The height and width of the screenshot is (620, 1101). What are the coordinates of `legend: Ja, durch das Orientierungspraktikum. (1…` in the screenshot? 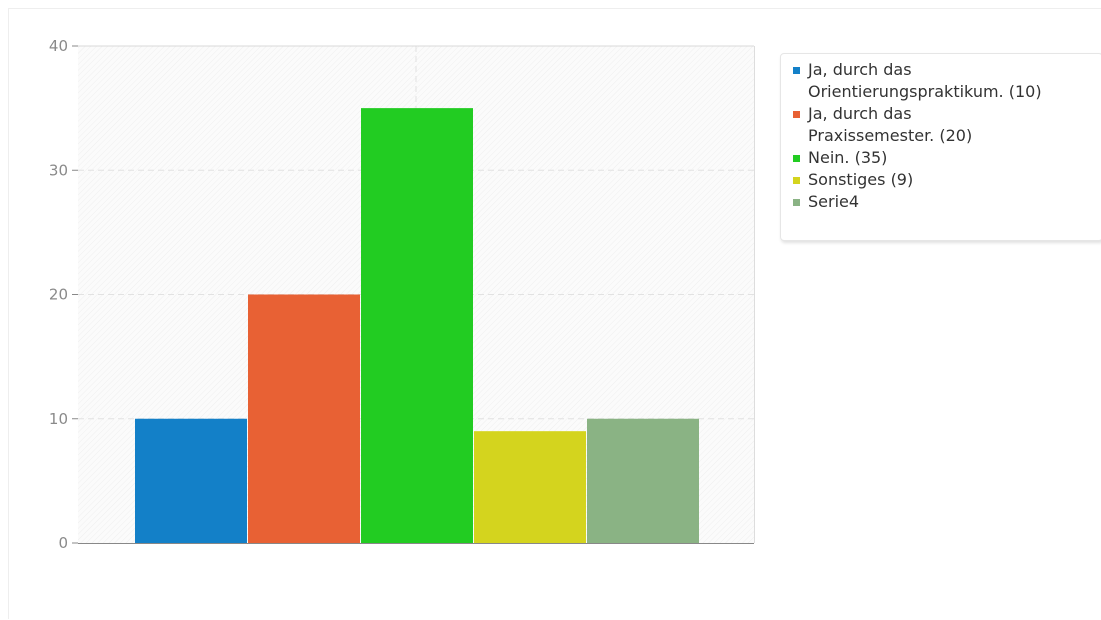 It's located at (940, 147).